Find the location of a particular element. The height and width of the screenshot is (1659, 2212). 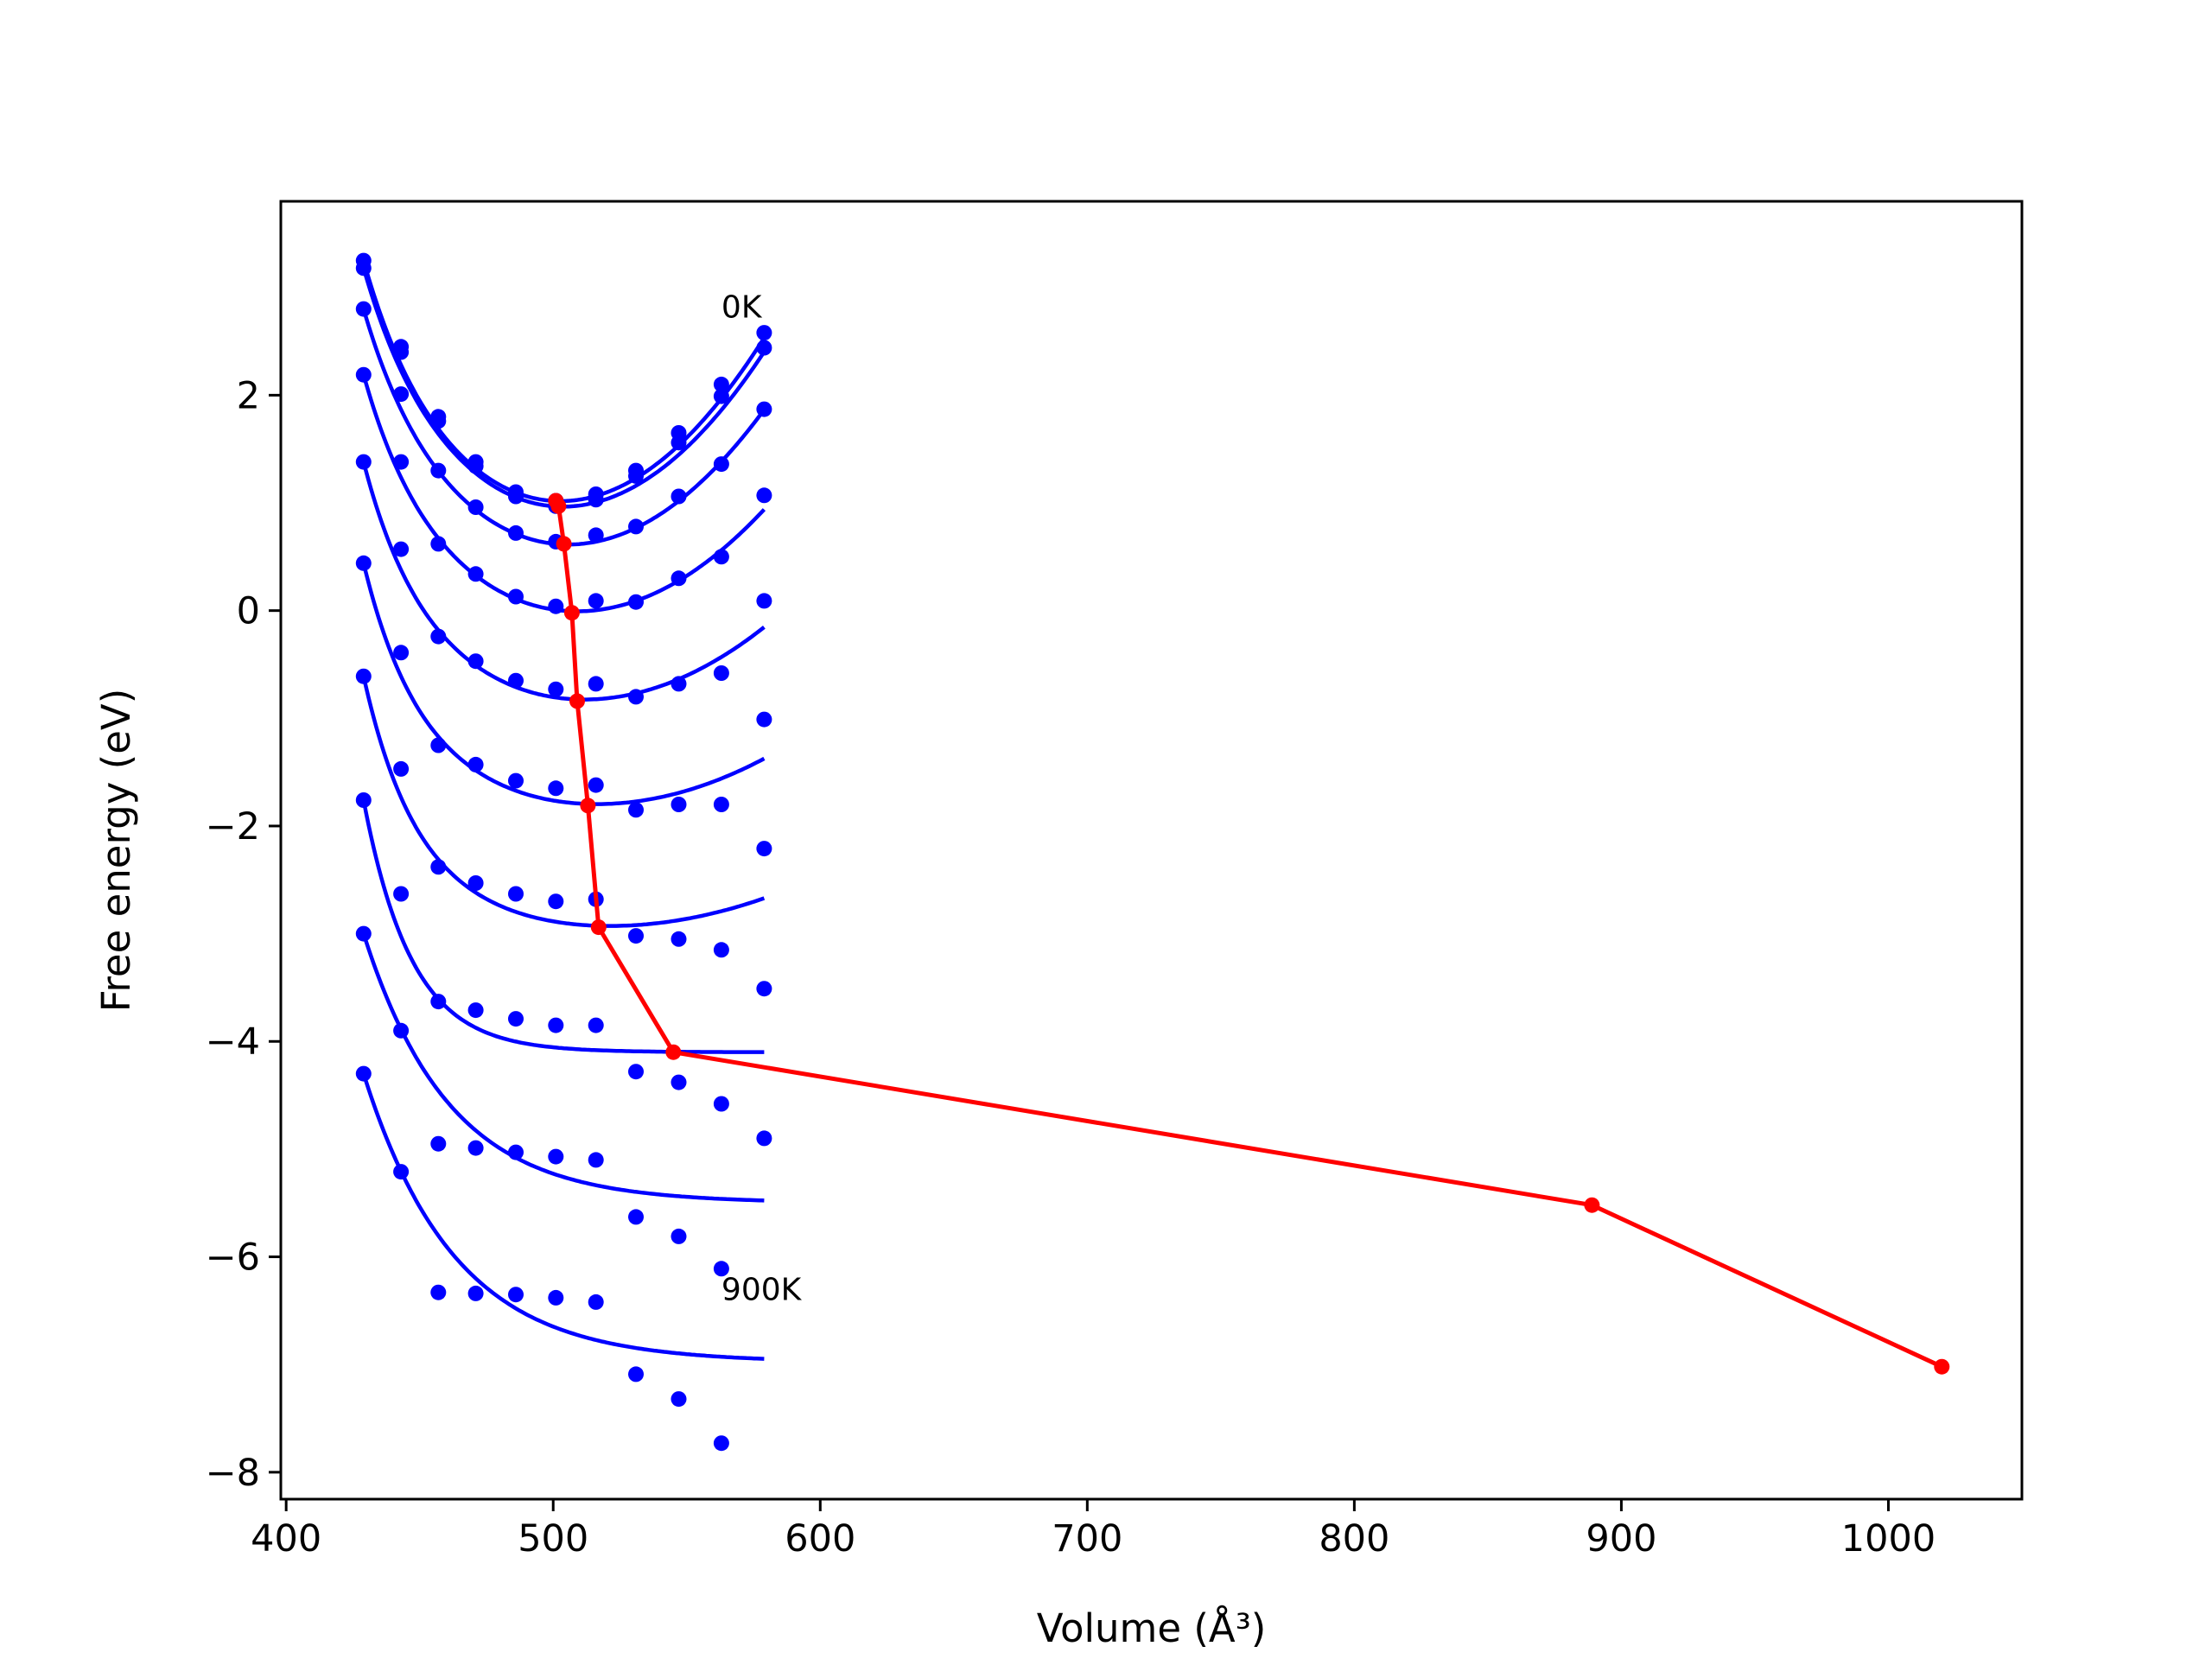

y-axis-label: Free energy (eV) is located at coordinates (116, 850).